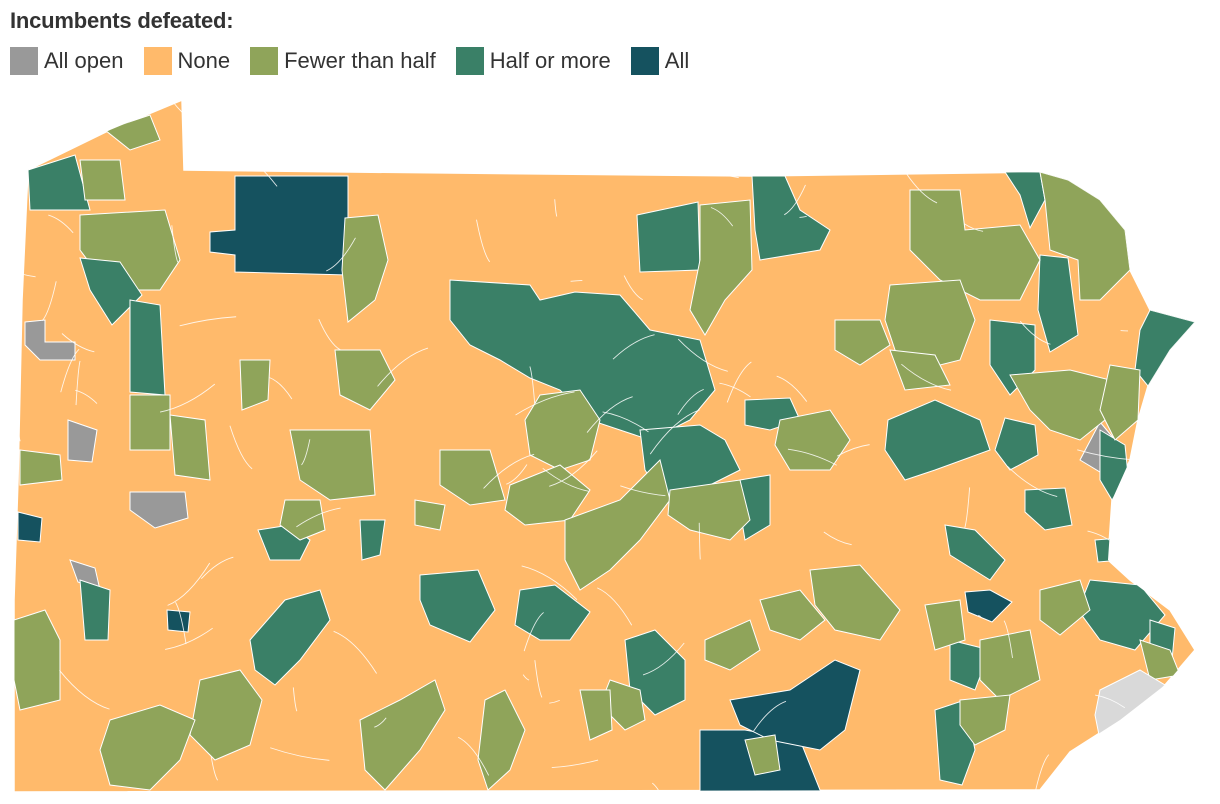 Image resolution: width=1220 pixels, height=804 pixels. I want to click on legend-label-all: All, so click(677, 60).